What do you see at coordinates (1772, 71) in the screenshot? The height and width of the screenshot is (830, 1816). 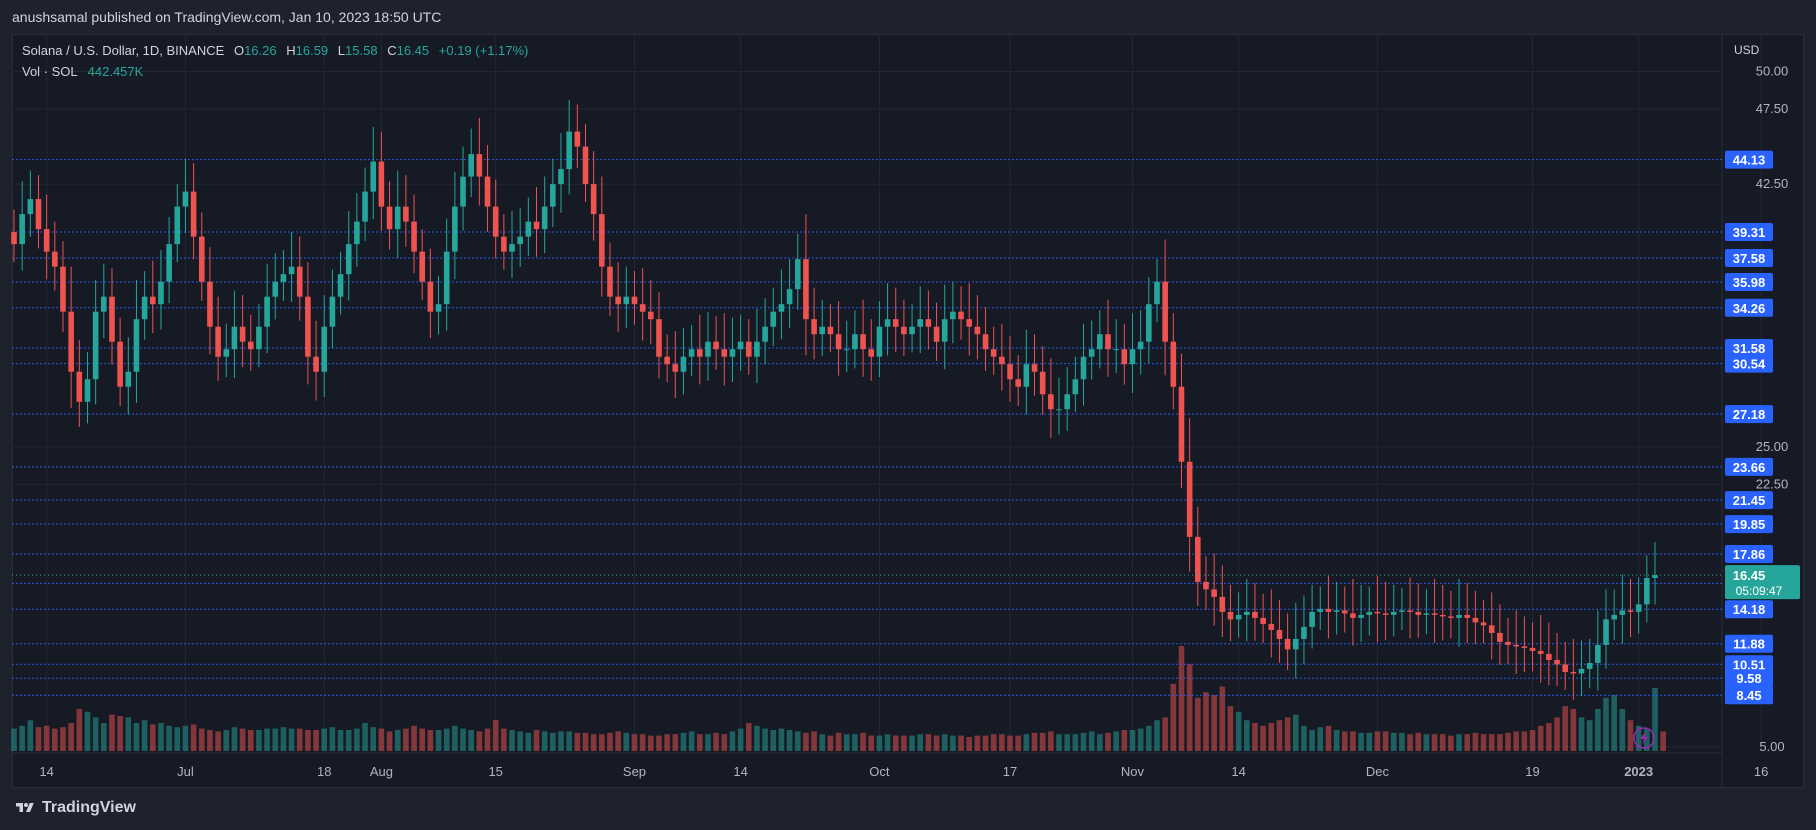 I see `y-tick-label: 50.00` at bounding box center [1772, 71].